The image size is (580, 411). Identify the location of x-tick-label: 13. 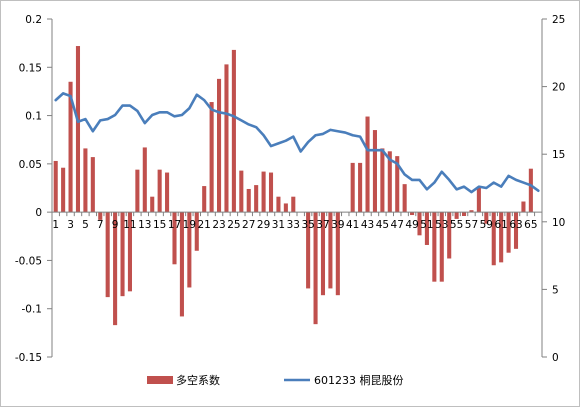
(144, 225).